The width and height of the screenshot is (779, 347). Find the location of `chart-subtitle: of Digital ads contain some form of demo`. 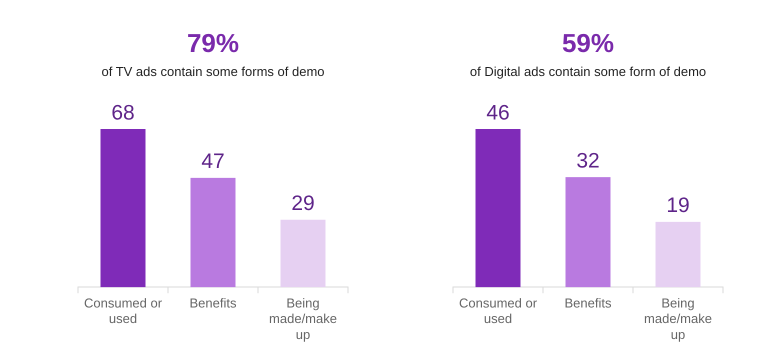

chart-subtitle: of Digital ads contain some form of demo is located at coordinates (588, 71).